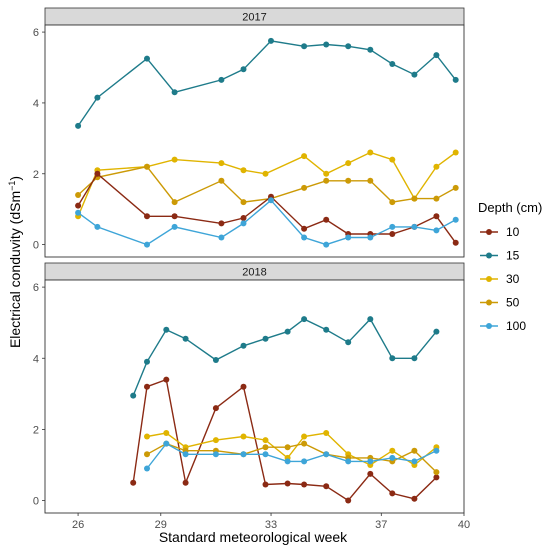 The image size is (547, 550). I want to click on y-axis-title-sup: −1, so click(12, 186).